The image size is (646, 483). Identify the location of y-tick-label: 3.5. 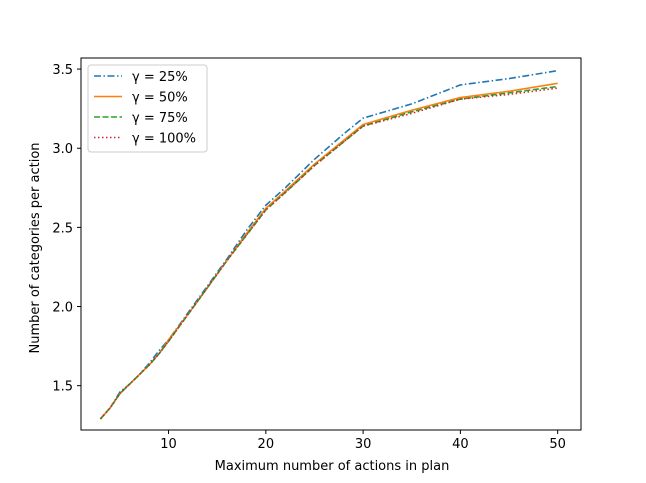
(62, 70).